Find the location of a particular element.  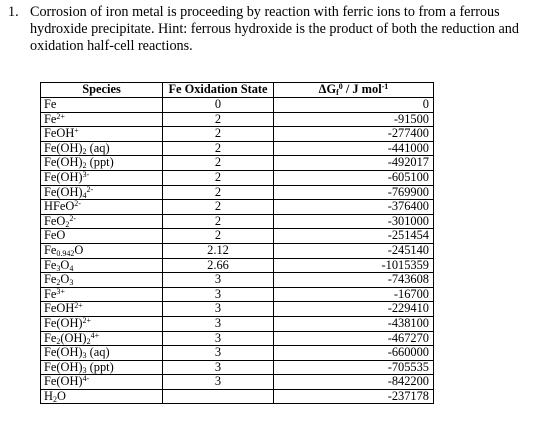

gibbs-energy-cell: 0 is located at coordinates (353, 105).